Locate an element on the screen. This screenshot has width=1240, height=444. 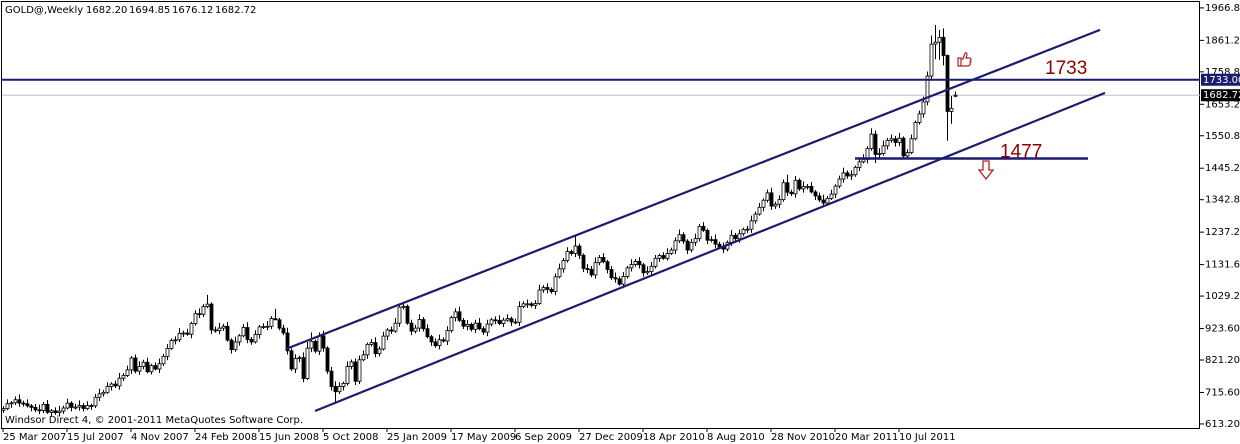
x-tick-label: 24 Feb 2008 is located at coordinates (226, 437).